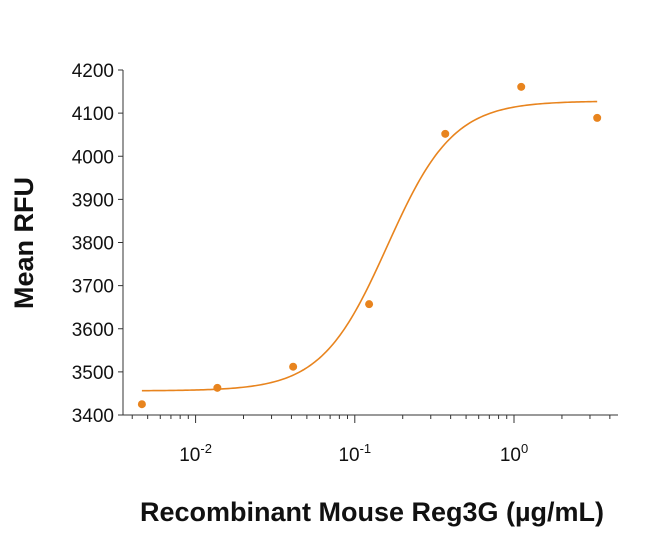 The height and width of the screenshot is (533, 650). Describe the element at coordinates (371, 440) in the screenshot. I see `x-ticks: 10⁻² 10⁻¹ 10⁰` at that location.